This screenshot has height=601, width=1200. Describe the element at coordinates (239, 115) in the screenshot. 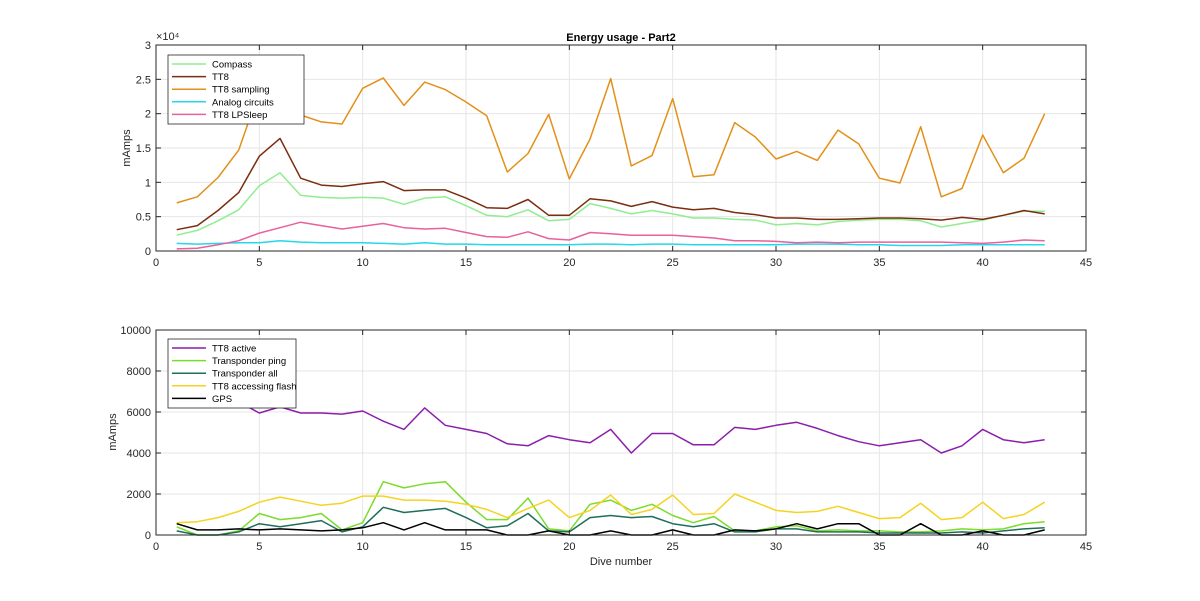

I see `top-legend-label-tt8-lpsleep: TT8 LPSleep` at that location.